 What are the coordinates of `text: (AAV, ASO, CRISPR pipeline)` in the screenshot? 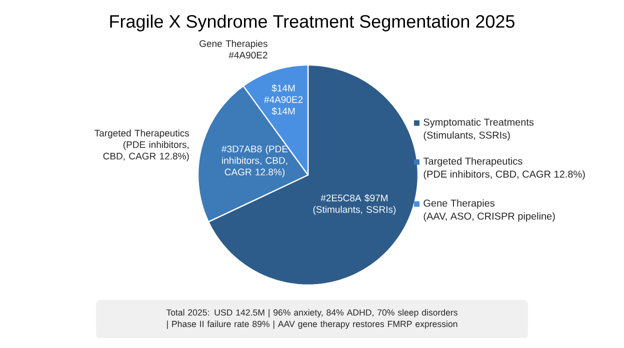 It's located at (489, 217).